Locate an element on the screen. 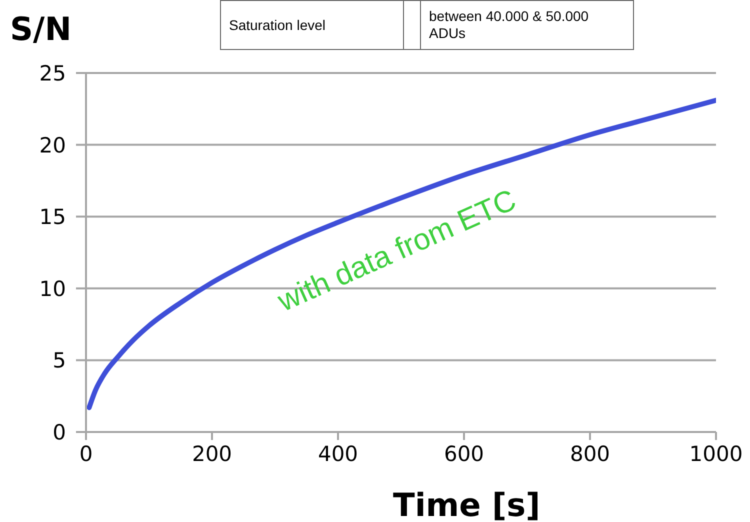 The width and height of the screenshot is (750, 522). text: Saturation level is located at coordinates (312, 25).